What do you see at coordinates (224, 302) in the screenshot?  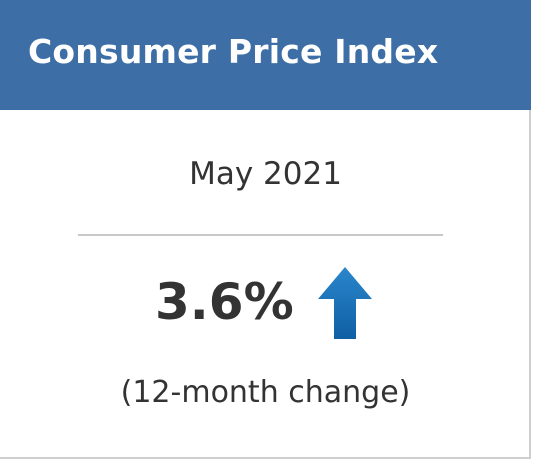 I see `cpi-value: 3.6%` at bounding box center [224, 302].